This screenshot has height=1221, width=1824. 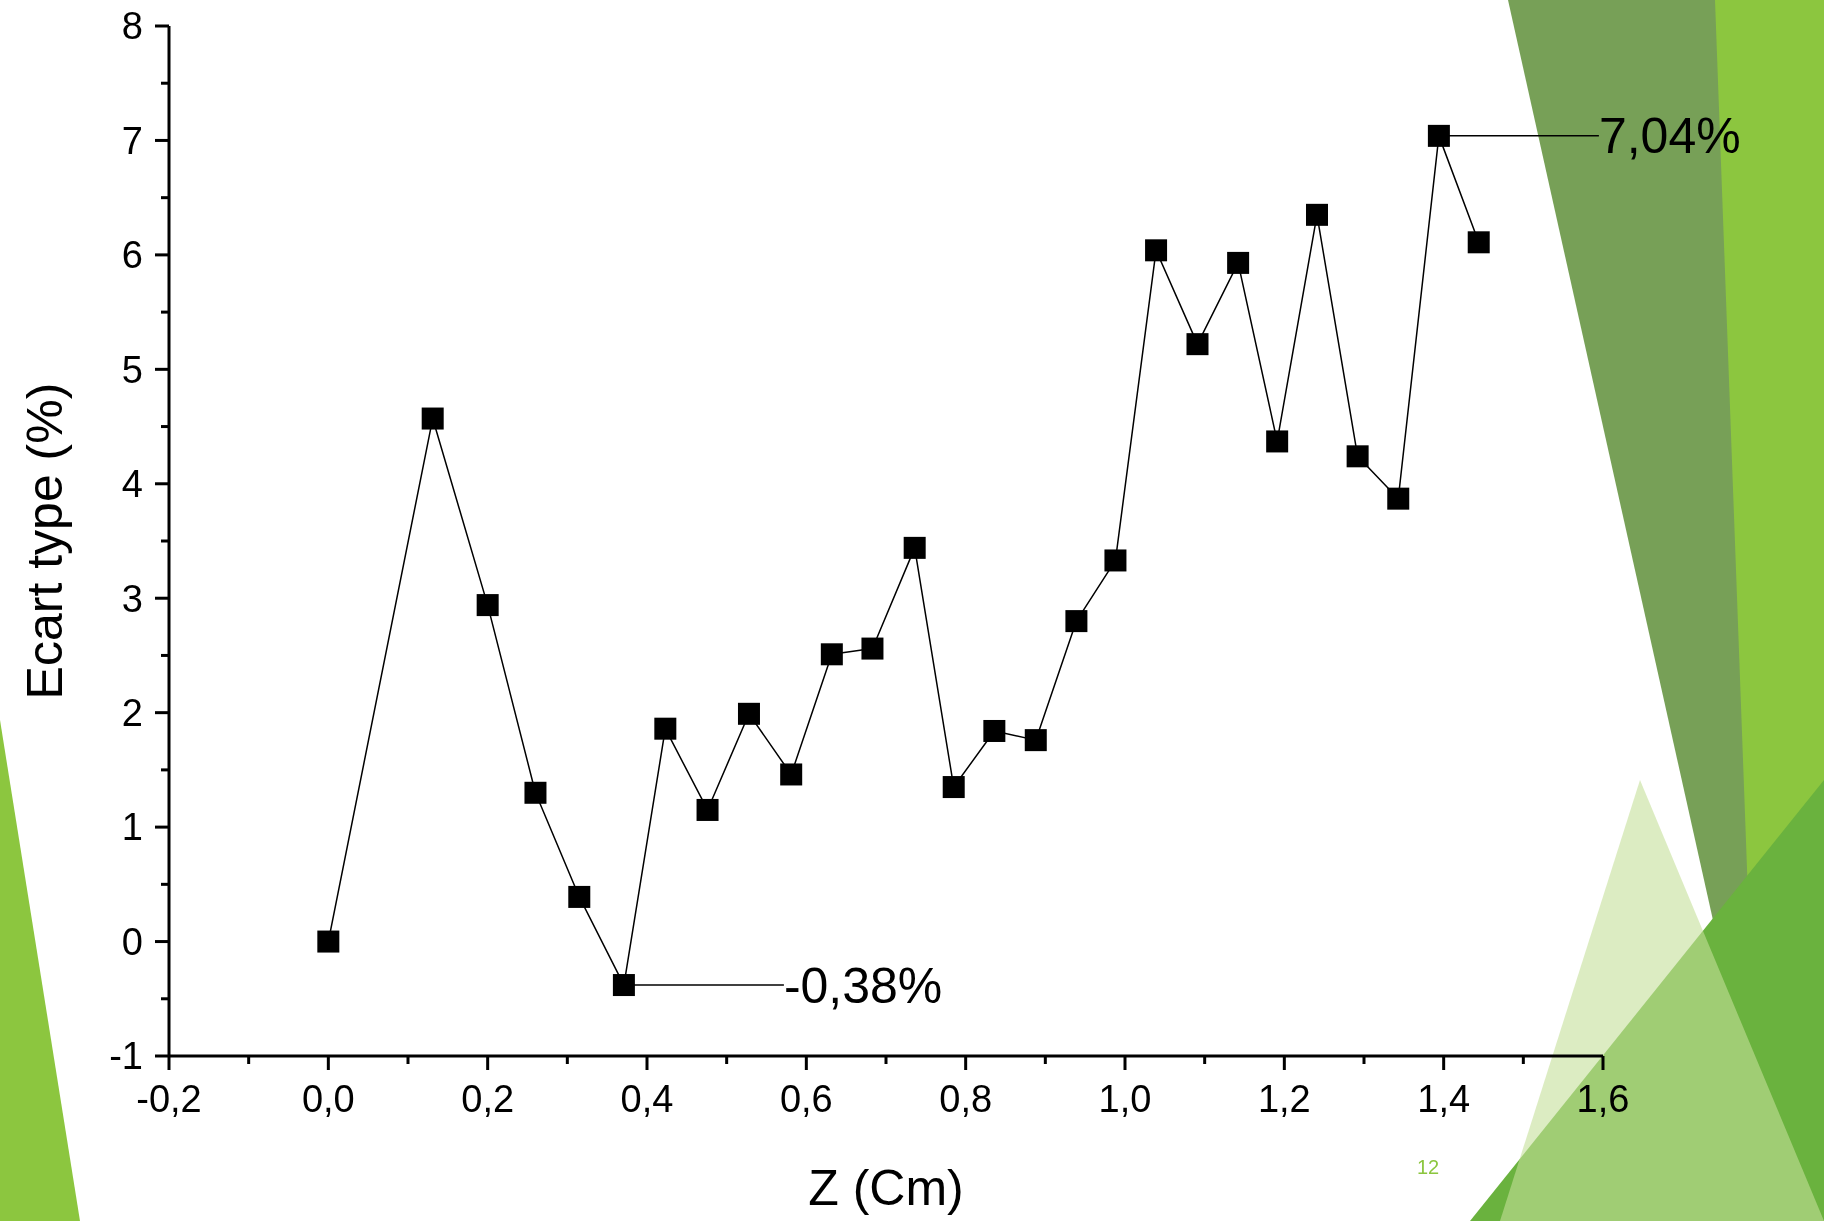 I want to click on x-tick-label: 1,6, so click(x=1603, y=1099).